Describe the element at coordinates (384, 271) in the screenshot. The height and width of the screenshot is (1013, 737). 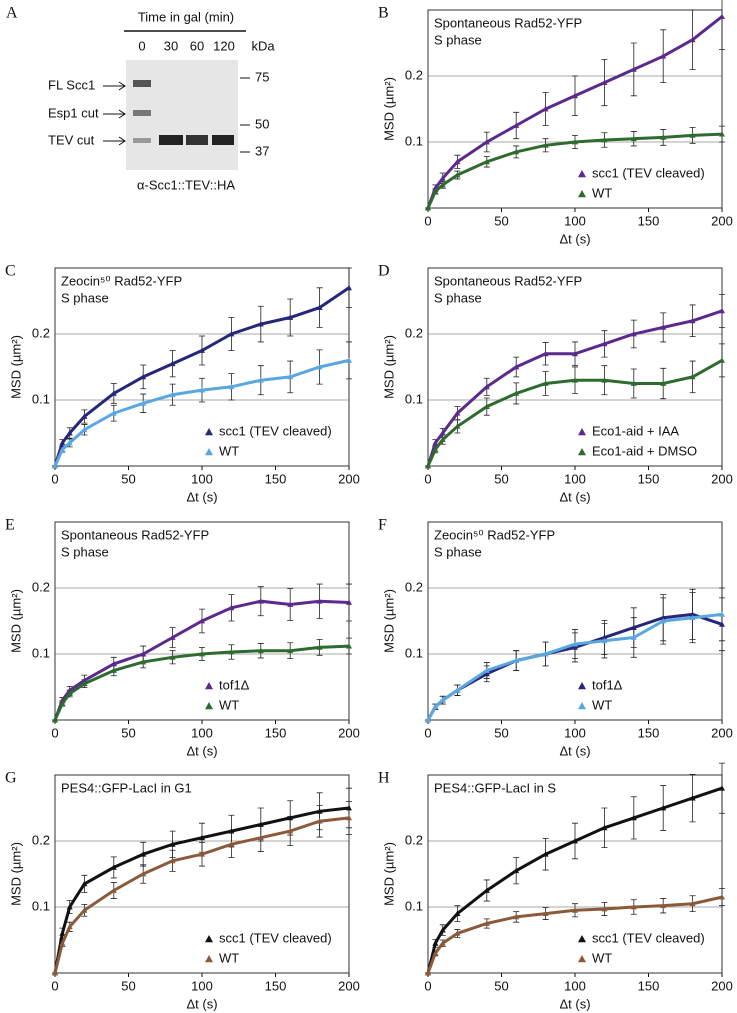
I see `panel-letter: D` at that location.